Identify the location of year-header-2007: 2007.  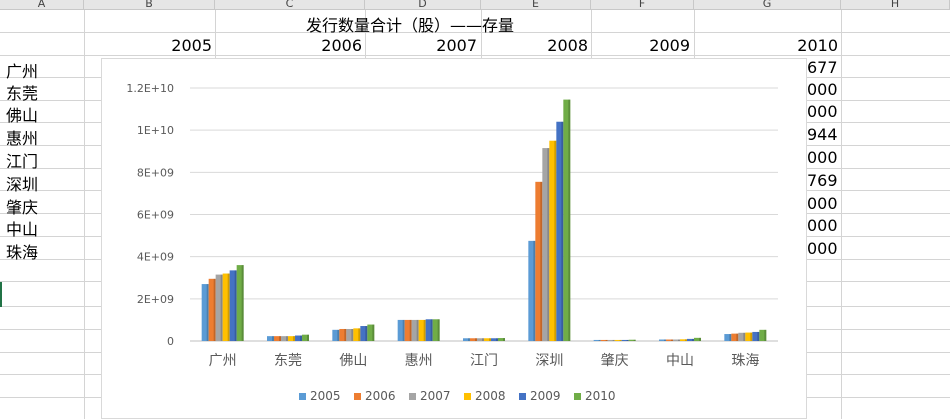
(456, 45).